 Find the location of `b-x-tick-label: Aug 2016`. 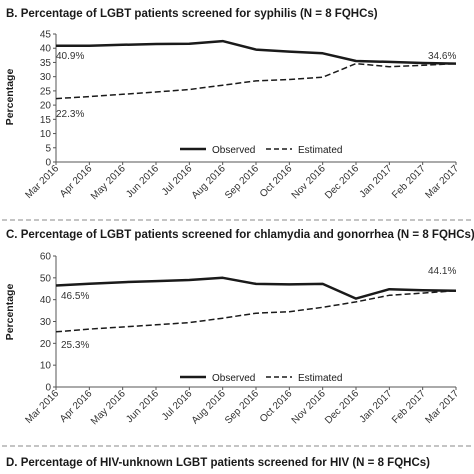

b-x-tick-label: Aug 2016 is located at coordinates (209, 182).